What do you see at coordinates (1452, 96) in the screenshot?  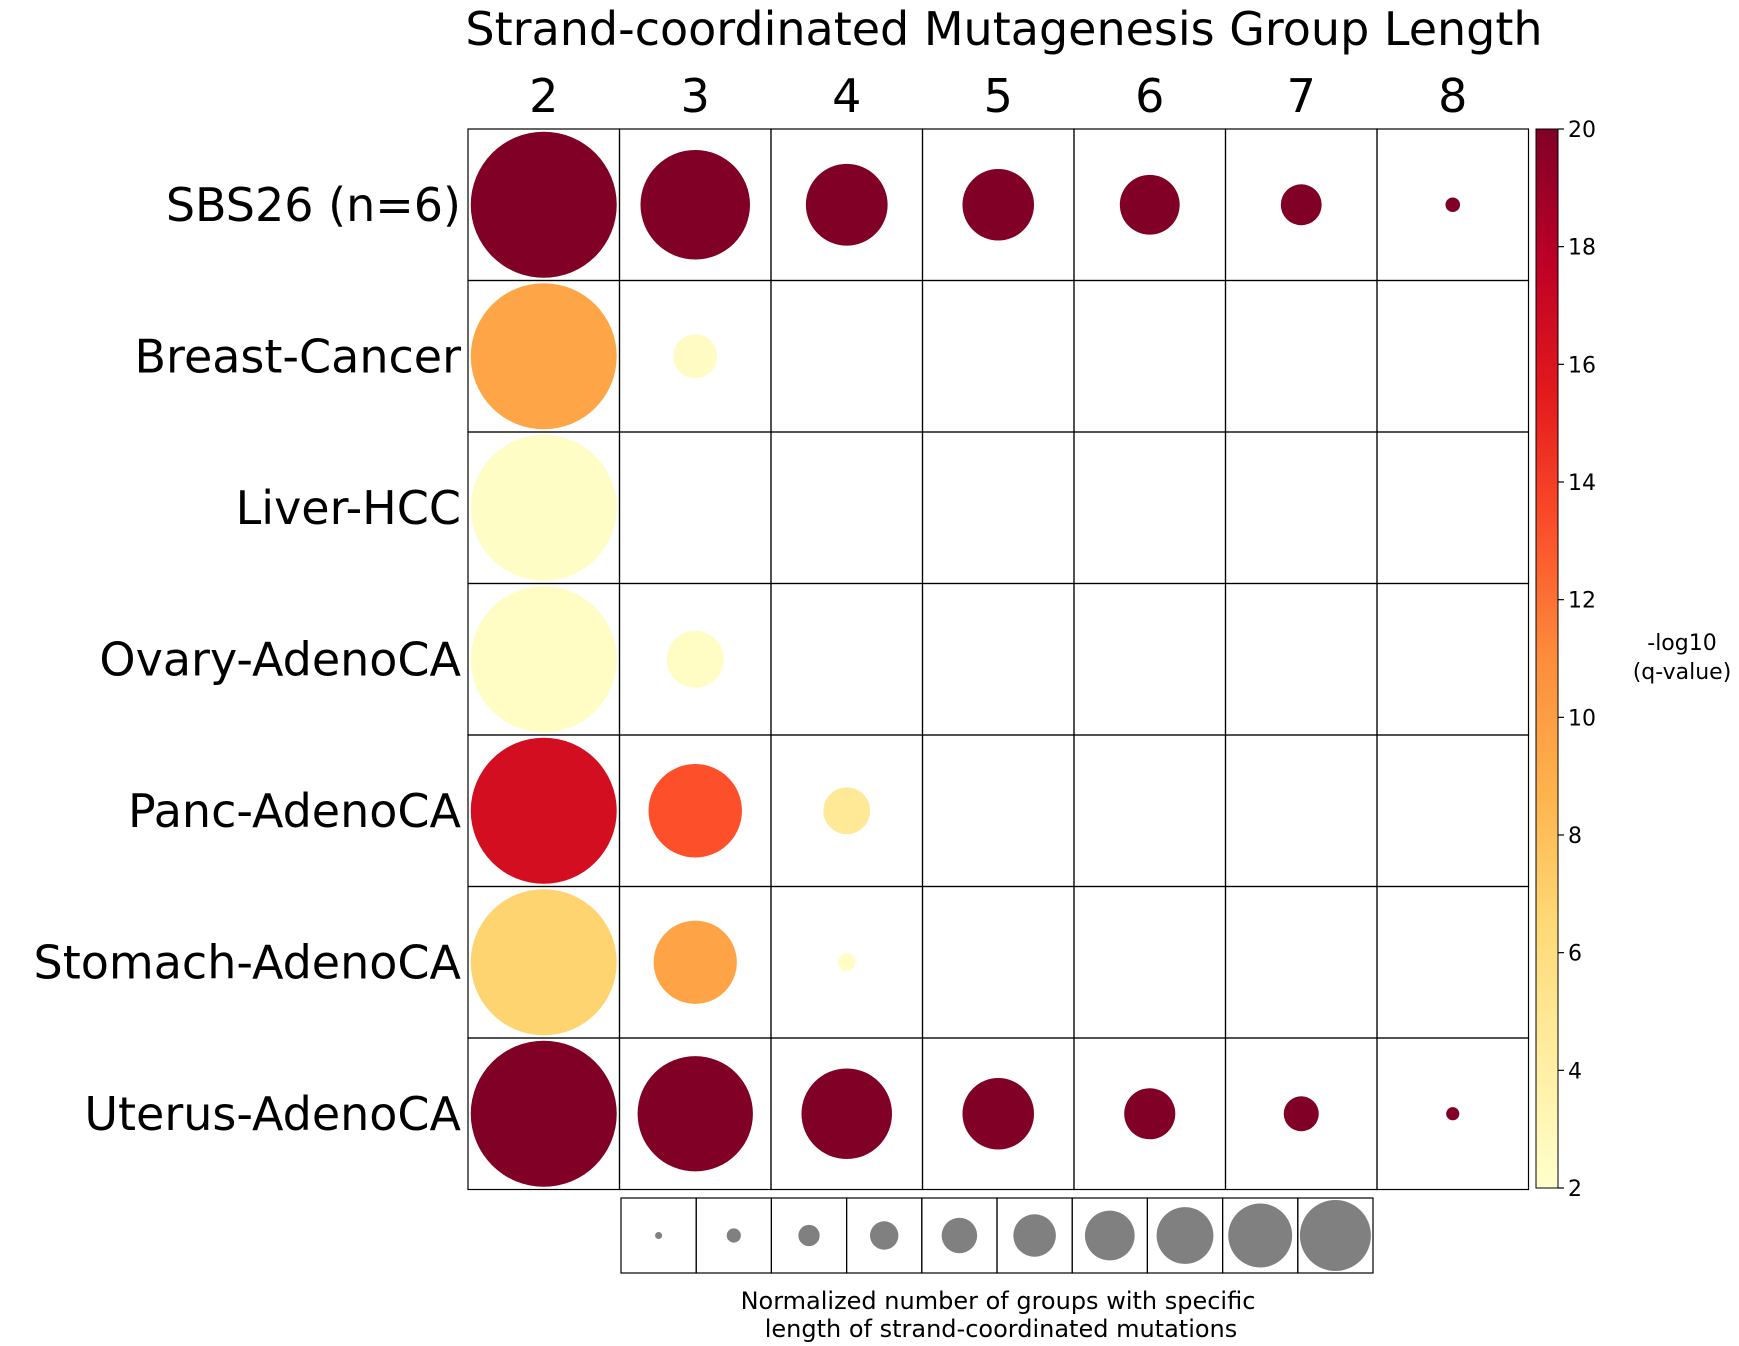 I see `column-label-8: 8` at bounding box center [1452, 96].